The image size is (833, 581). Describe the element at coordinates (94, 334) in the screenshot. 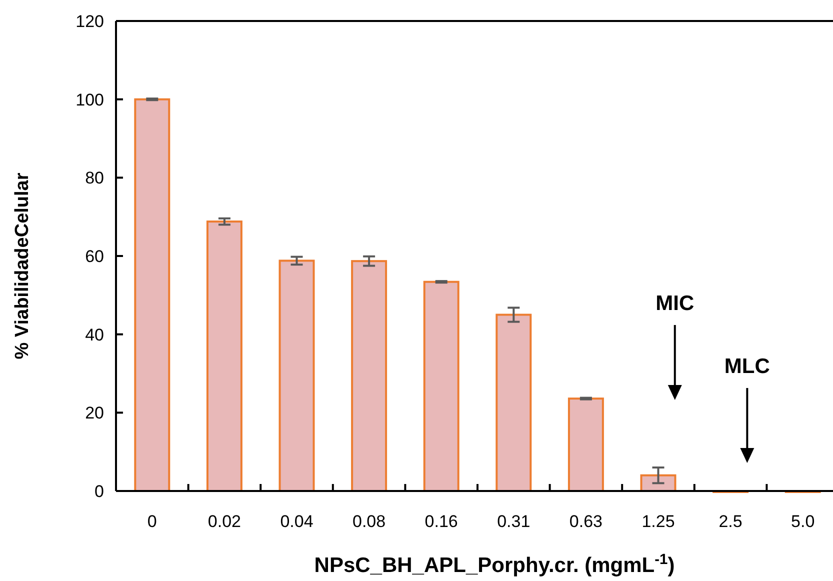

I see `y-tick-label: 40` at that location.